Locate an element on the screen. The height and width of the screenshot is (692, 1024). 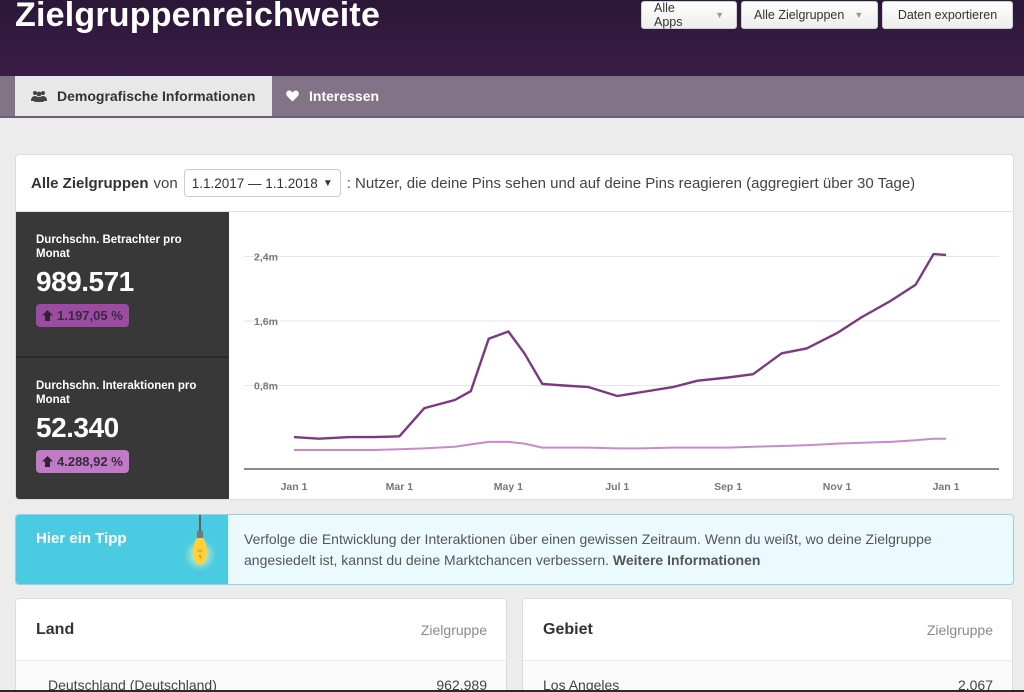
table-header: Gebiet Zielgruppe is located at coordinates (767, 630).